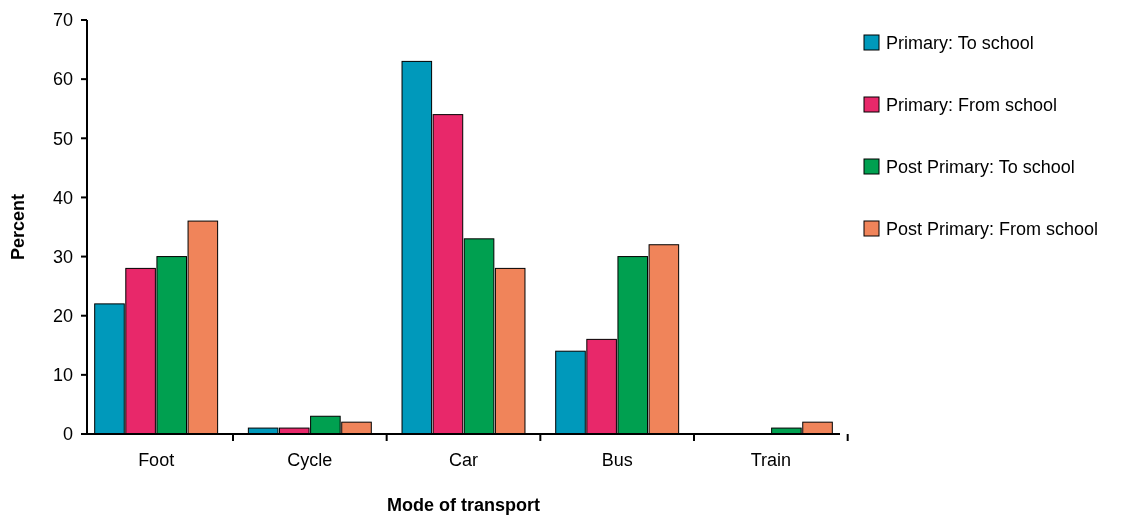 This screenshot has width=1123, height=515. Describe the element at coordinates (992, 229) in the screenshot. I see `legend-label: Post Primary: From school` at that location.